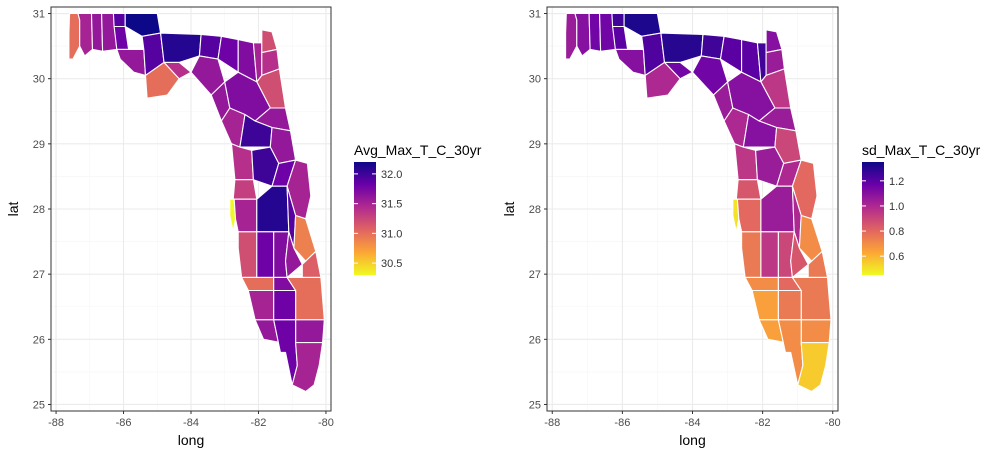  Describe the element at coordinates (921, 150) in the screenshot. I see `legend-title: sd_Max_T_C_30yr` at that location.